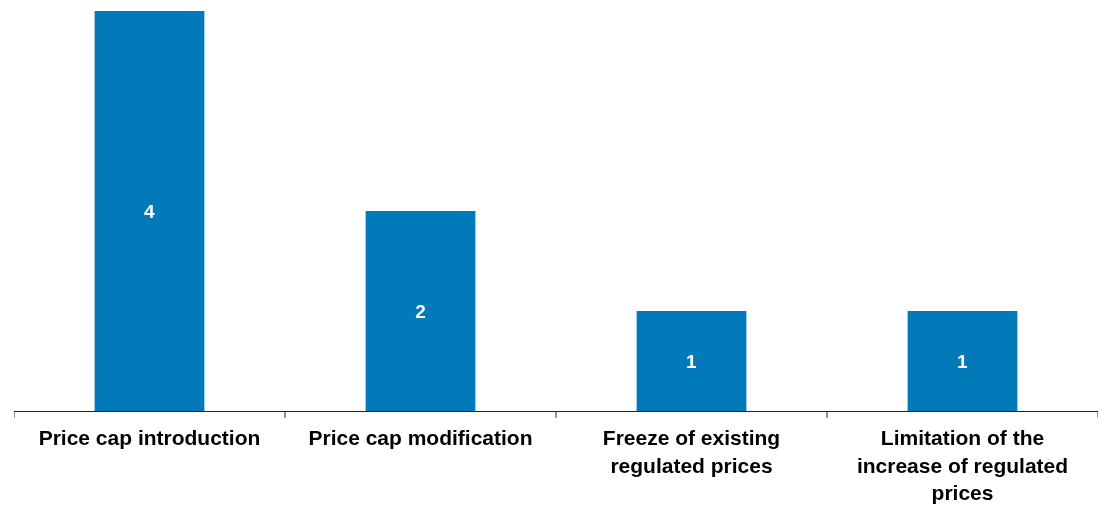 The height and width of the screenshot is (515, 1112). I want to click on x-tick-label: Limitation of the increase of regulated prices, so click(962, 465).